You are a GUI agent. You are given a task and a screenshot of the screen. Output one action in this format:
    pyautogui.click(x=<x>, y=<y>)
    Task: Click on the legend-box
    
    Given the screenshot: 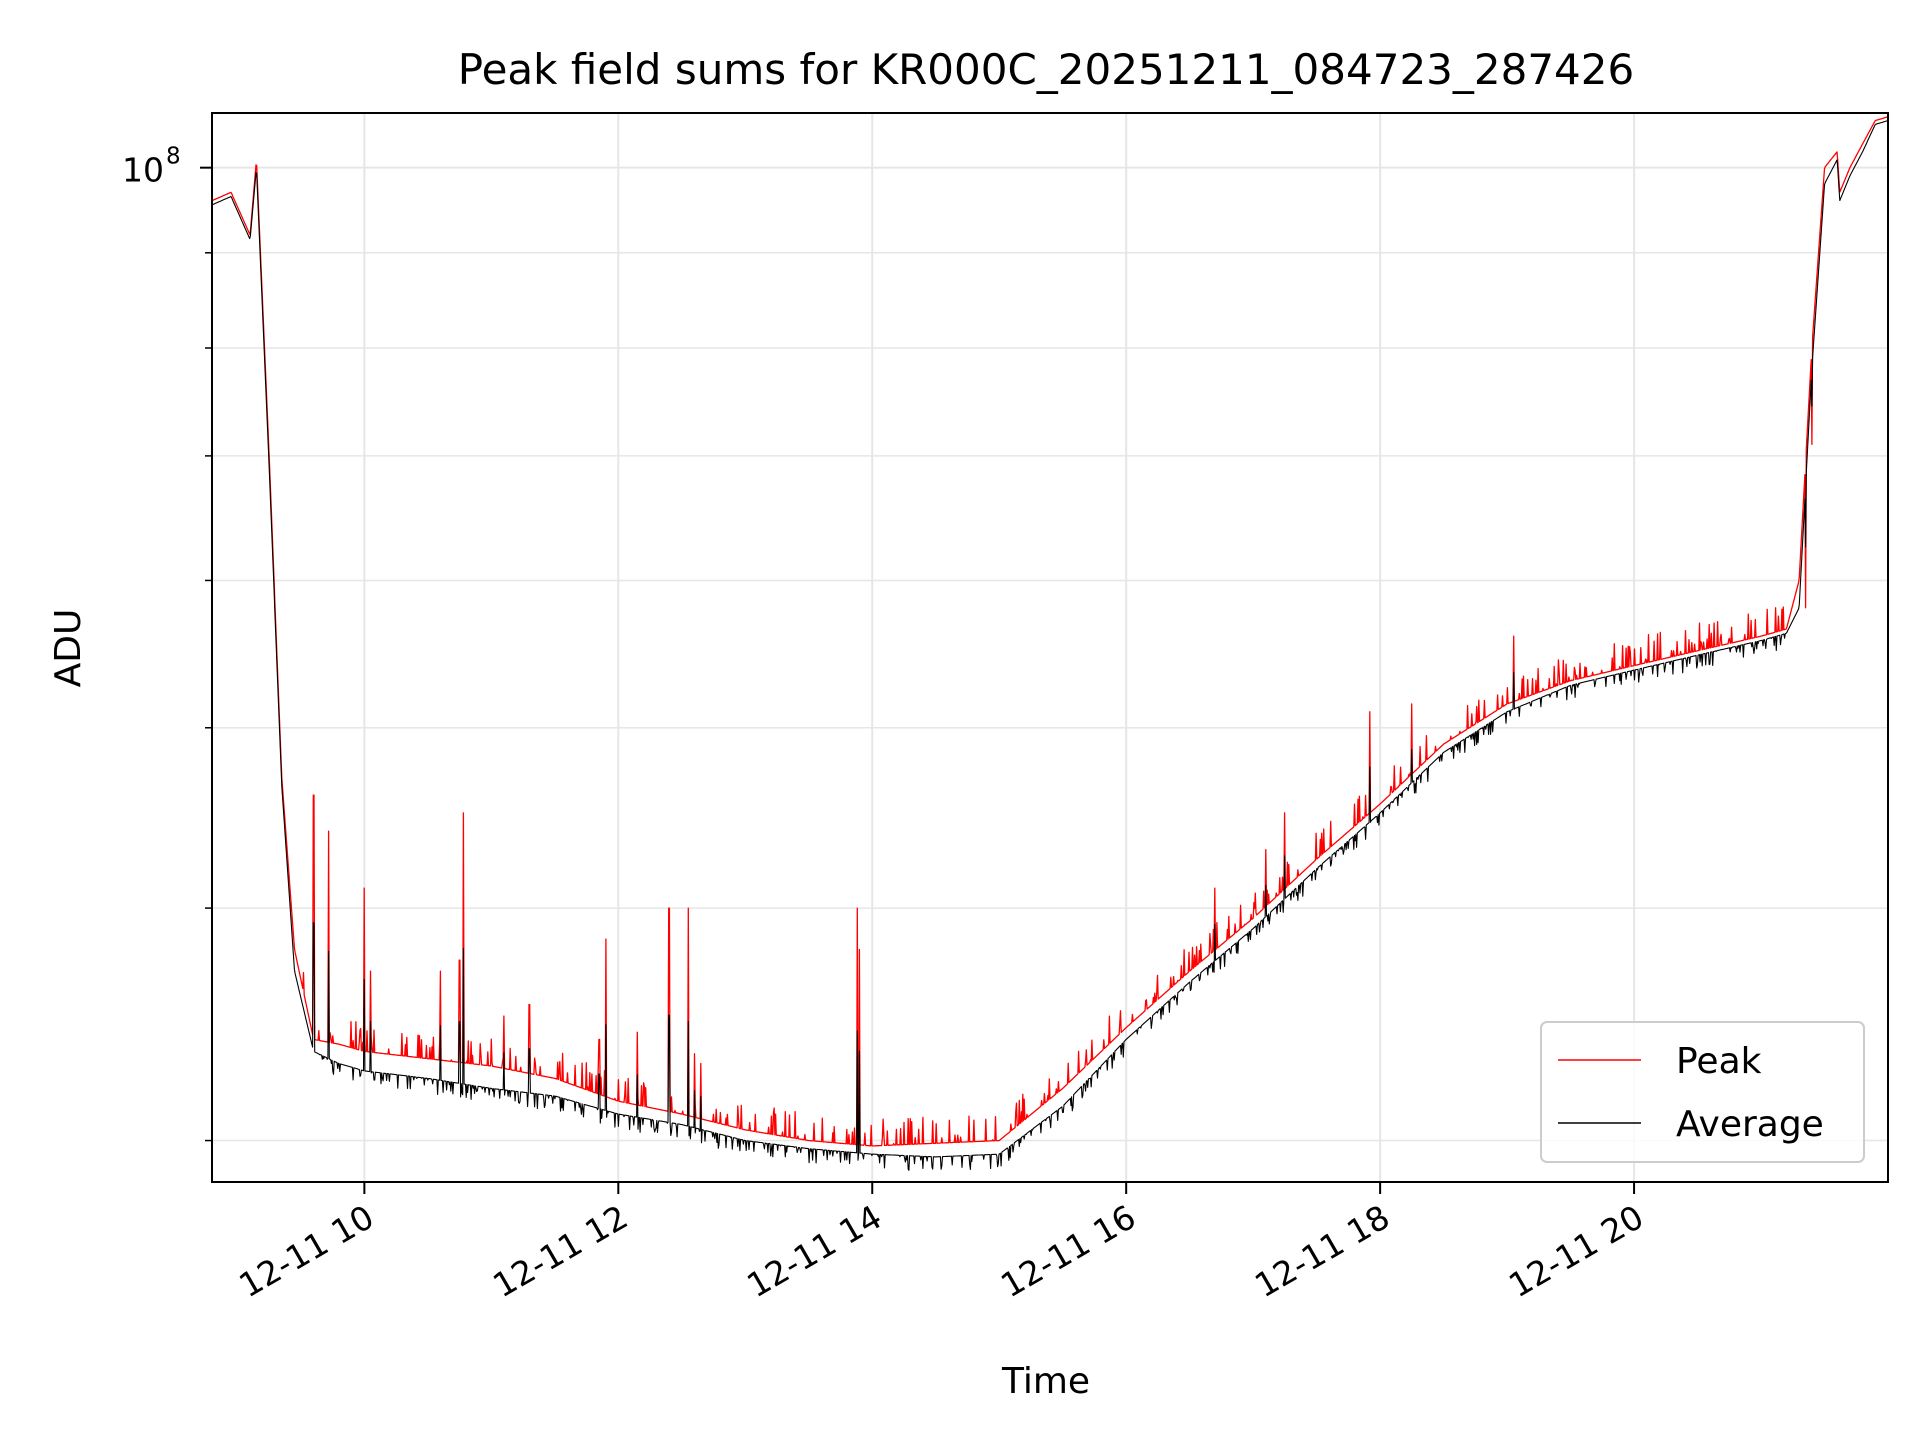 What is the action you would take?
    pyautogui.click(x=1702, y=1092)
    